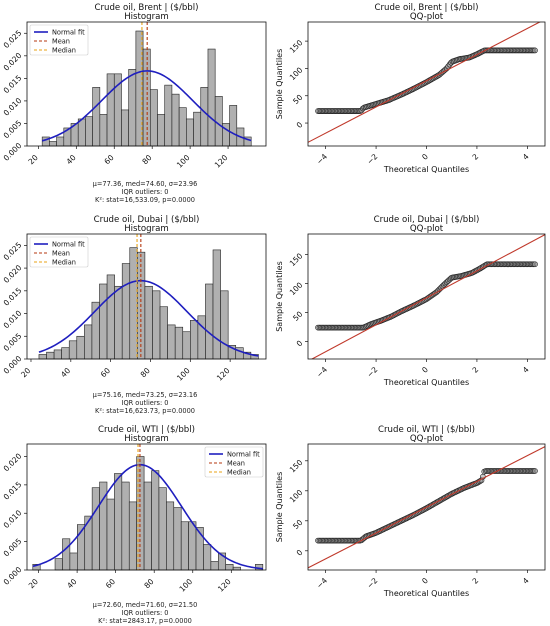 Image resolution: width=550 pixels, height=626 pixels. Describe the element at coordinates (296, 466) in the screenshot. I see `y-tick-label: 150` at that location.